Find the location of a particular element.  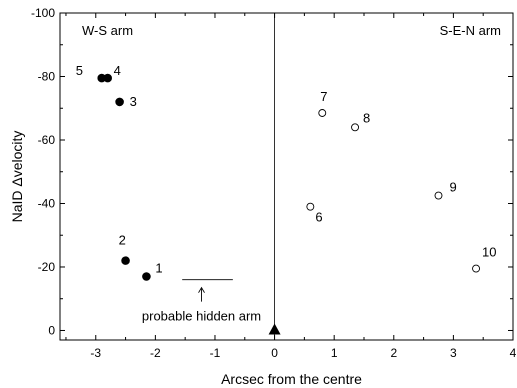

y-tick-label: -40 is located at coordinates (47, 203).